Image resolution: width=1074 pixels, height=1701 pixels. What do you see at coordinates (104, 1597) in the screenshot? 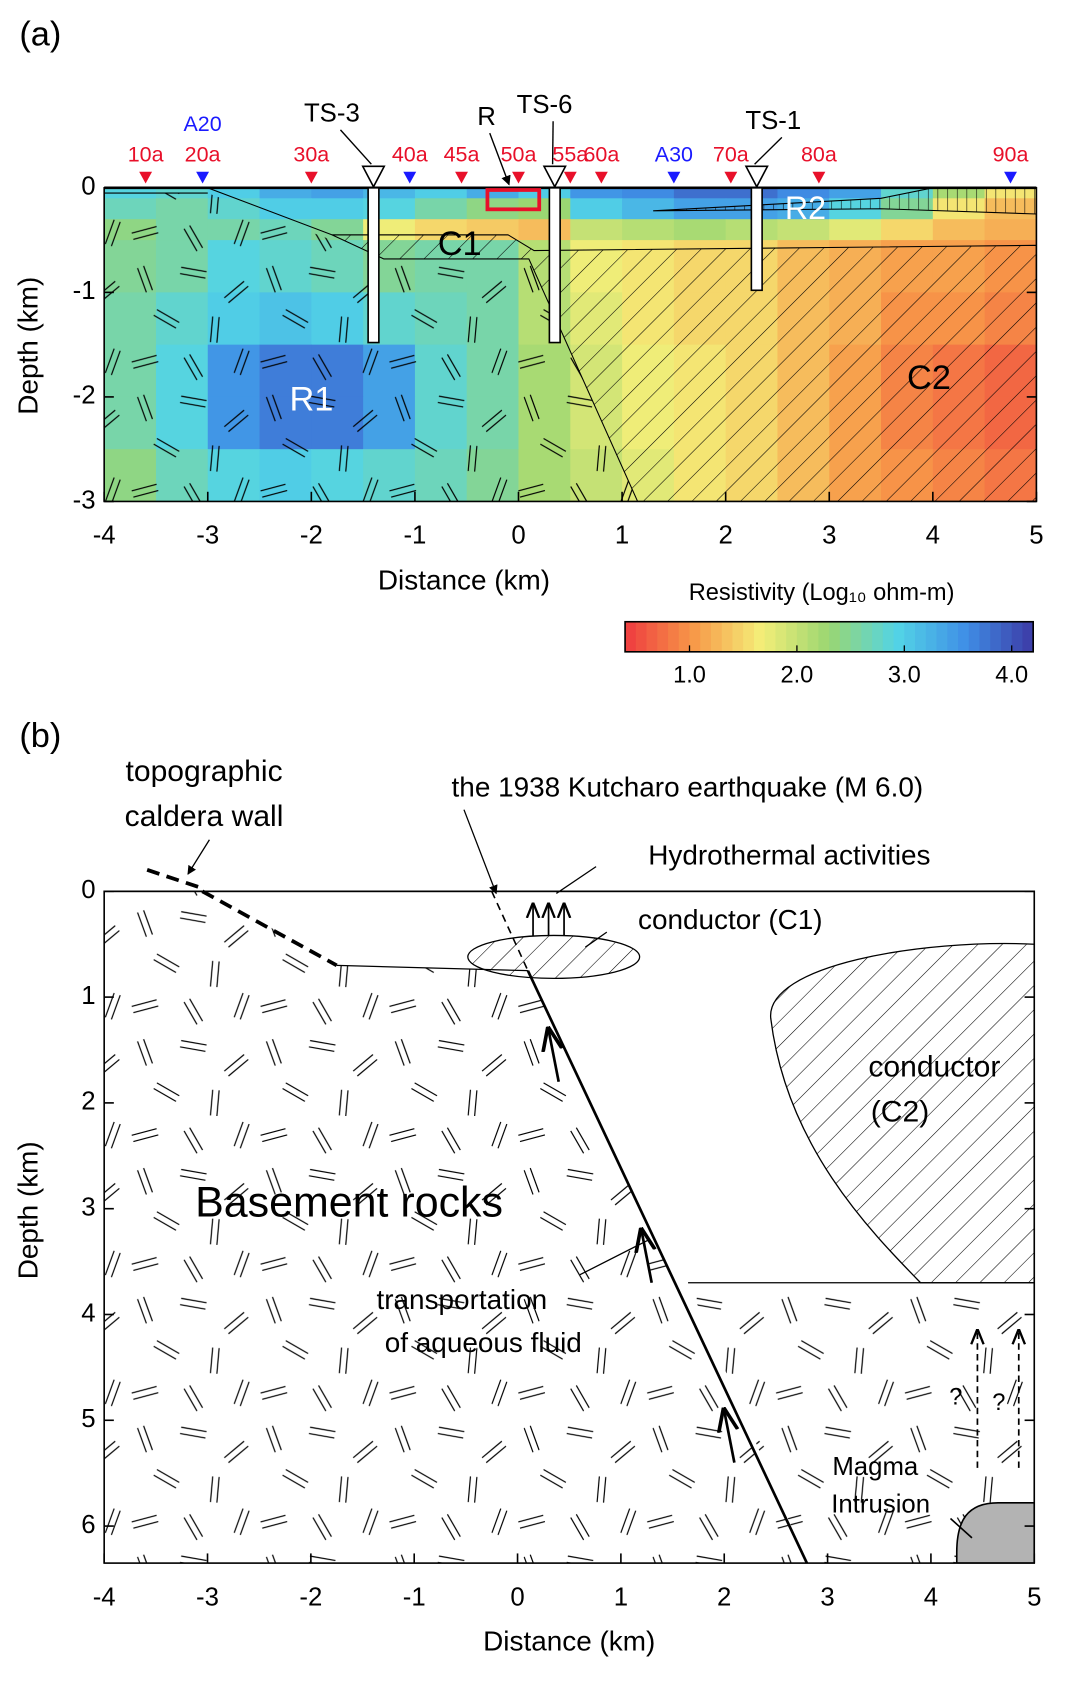
I see `x-tick-label: -4` at bounding box center [104, 1597].